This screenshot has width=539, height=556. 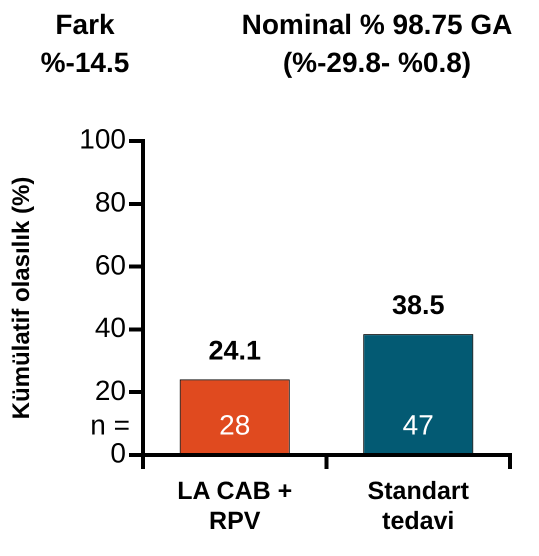 What do you see at coordinates (110, 202) in the screenshot?
I see `y-tick-label: 80` at bounding box center [110, 202].